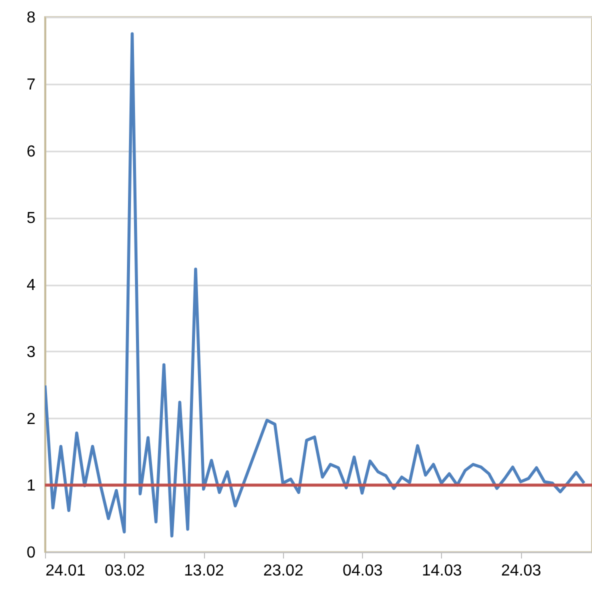 The width and height of the screenshot is (592, 593). What do you see at coordinates (31, 419) in the screenshot?
I see `y-tick-label: 2` at bounding box center [31, 419].